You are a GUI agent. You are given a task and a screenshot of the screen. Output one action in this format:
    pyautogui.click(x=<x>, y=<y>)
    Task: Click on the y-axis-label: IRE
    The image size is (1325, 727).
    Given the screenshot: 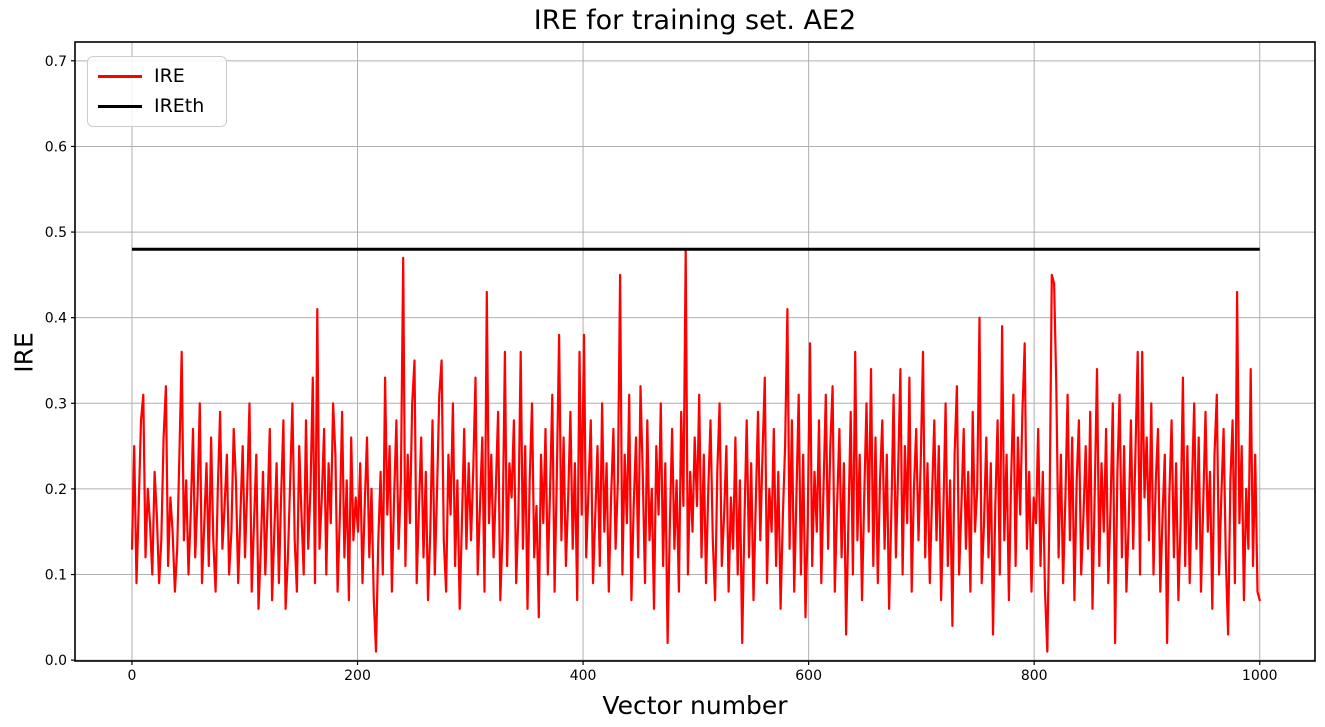 What is the action you would take?
    pyautogui.click(x=24, y=352)
    